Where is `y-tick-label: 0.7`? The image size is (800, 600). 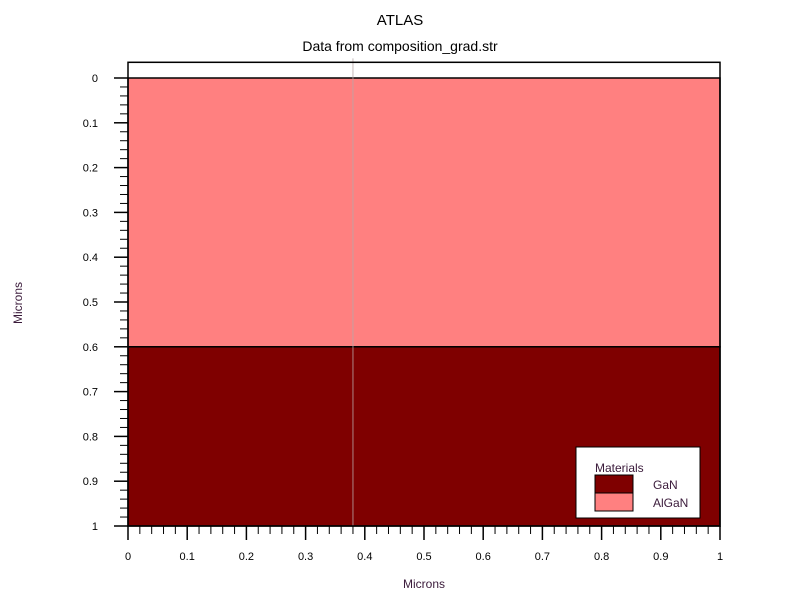
y-tick-label: 0.7 is located at coordinates (90, 393).